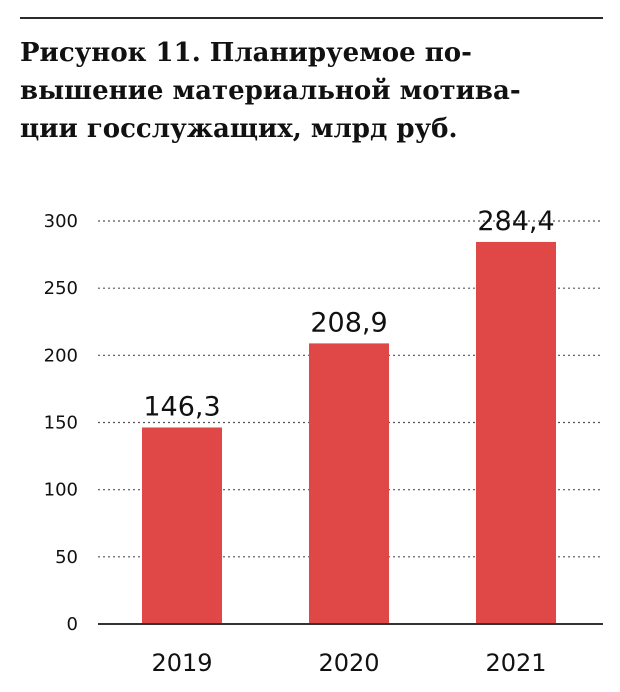 The width and height of the screenshot is (620, 692). Describe the element at coordinates (348, 663) in the screenshot. I see `x-tick-label: 2020` at that location.